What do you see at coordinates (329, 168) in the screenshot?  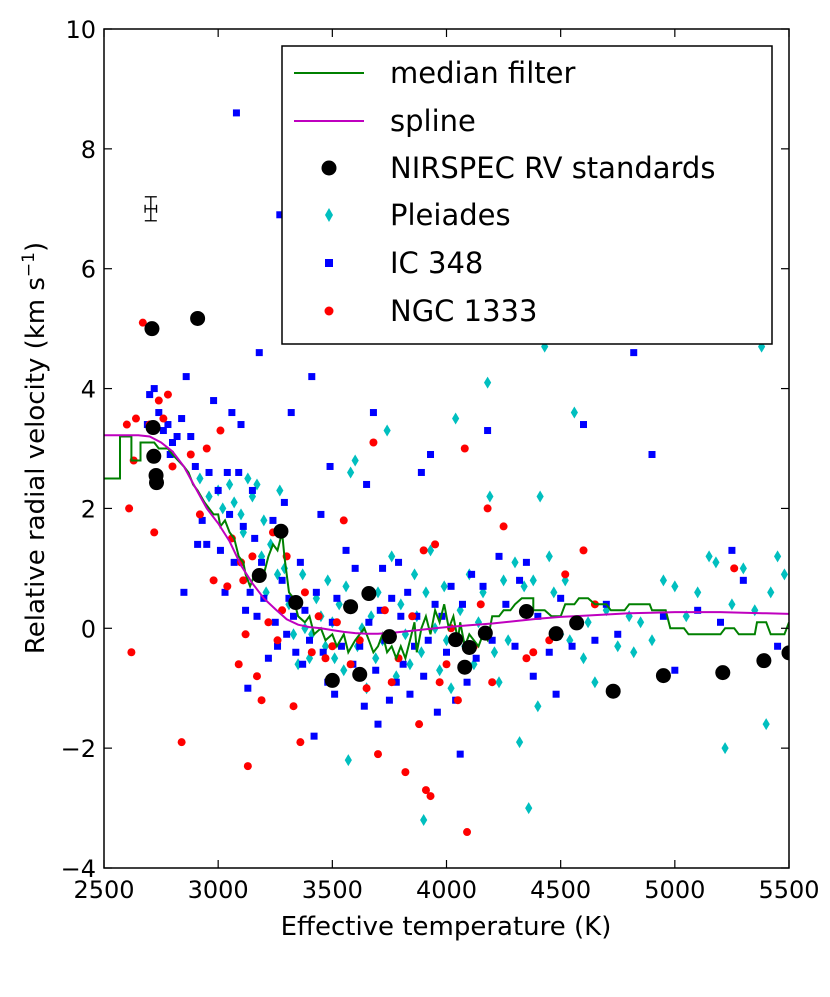 I see `legend-standards-marker` at bounding box center [329, 168].